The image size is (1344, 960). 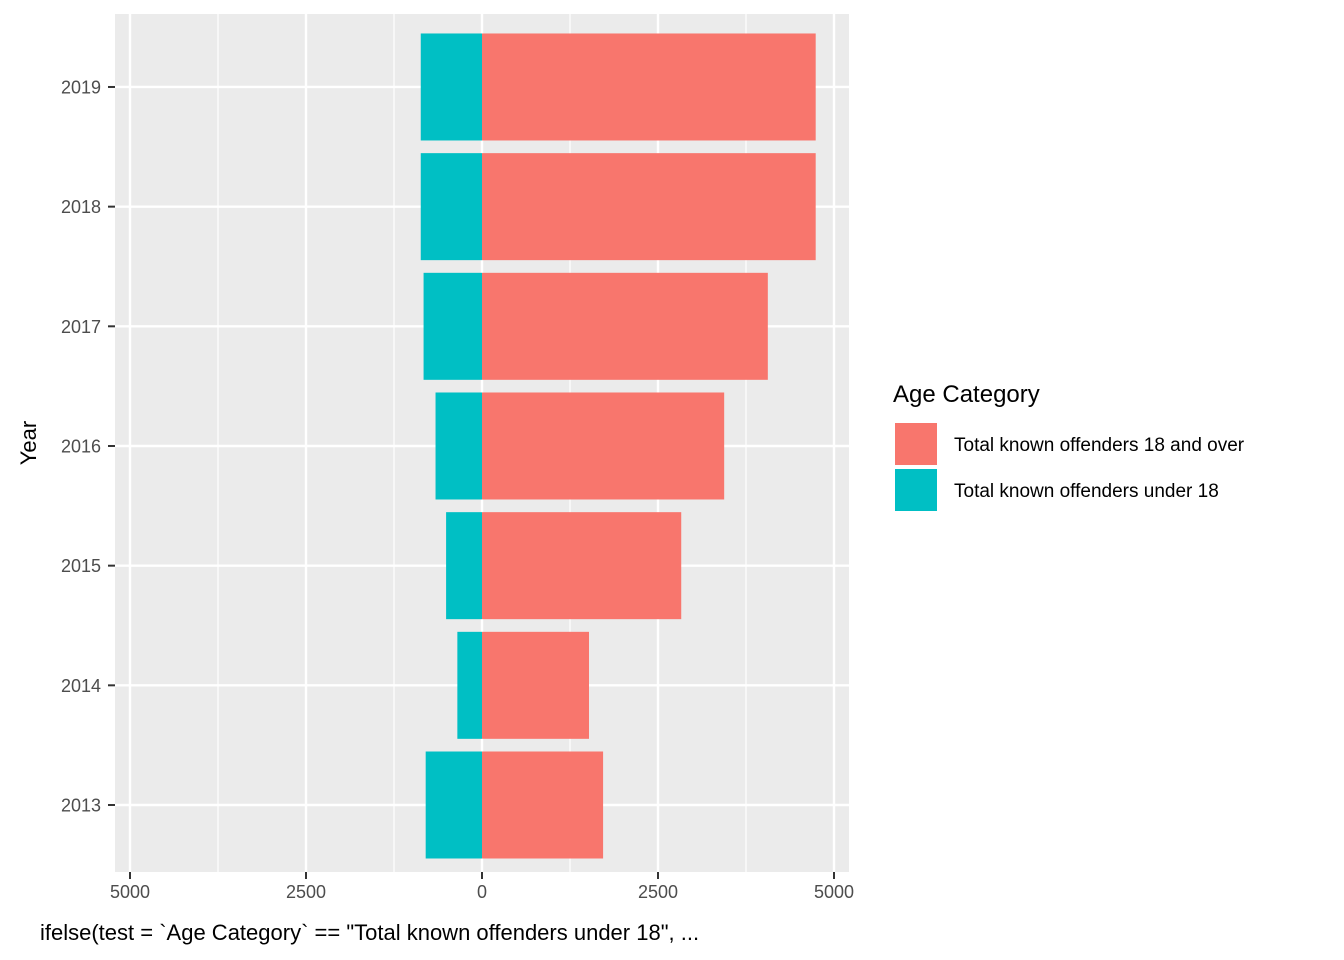 I want to click on legend-label: Total known offenders 18 and over, so click(x=1099, y=445).